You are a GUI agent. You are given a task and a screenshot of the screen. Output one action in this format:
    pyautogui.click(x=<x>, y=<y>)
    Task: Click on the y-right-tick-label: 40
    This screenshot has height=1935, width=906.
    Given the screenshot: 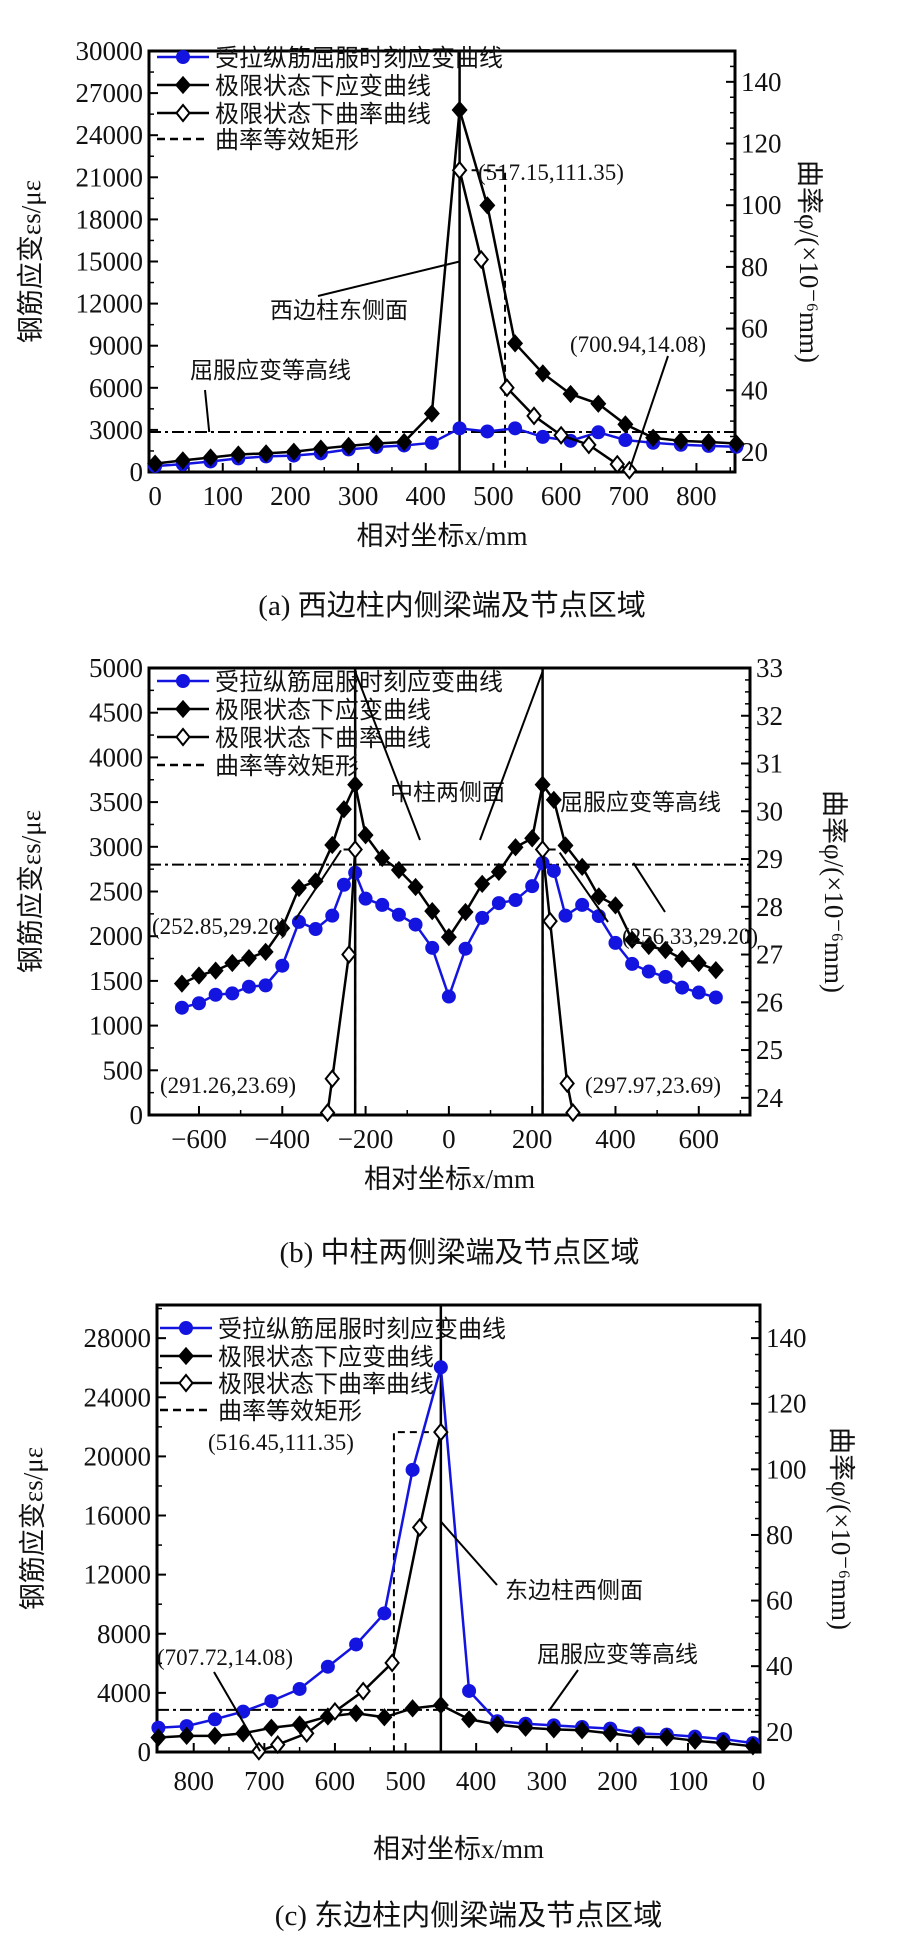 What is the action you would take?
    pyautogui.click(x=779, y=1666)
    